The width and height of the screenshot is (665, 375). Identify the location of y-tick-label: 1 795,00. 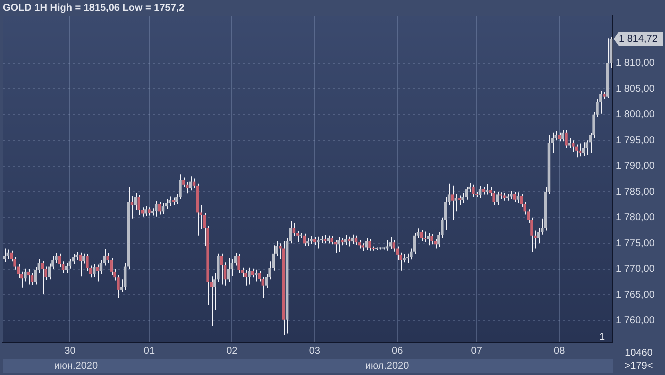
(636, 140).